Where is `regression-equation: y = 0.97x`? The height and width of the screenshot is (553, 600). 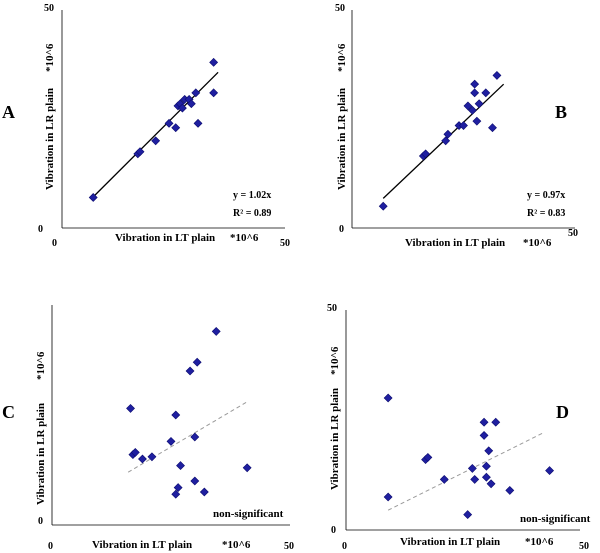
regression-equation: y = 0.97x is located at coordinates (546, 195).